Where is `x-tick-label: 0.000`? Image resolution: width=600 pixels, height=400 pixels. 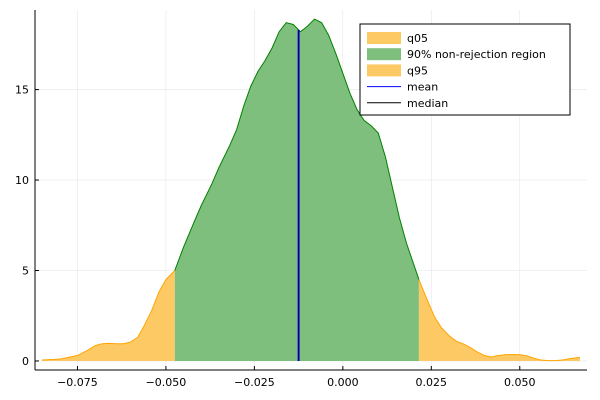
x-tick-label: 0.000 is located at coordinates (343, 382).